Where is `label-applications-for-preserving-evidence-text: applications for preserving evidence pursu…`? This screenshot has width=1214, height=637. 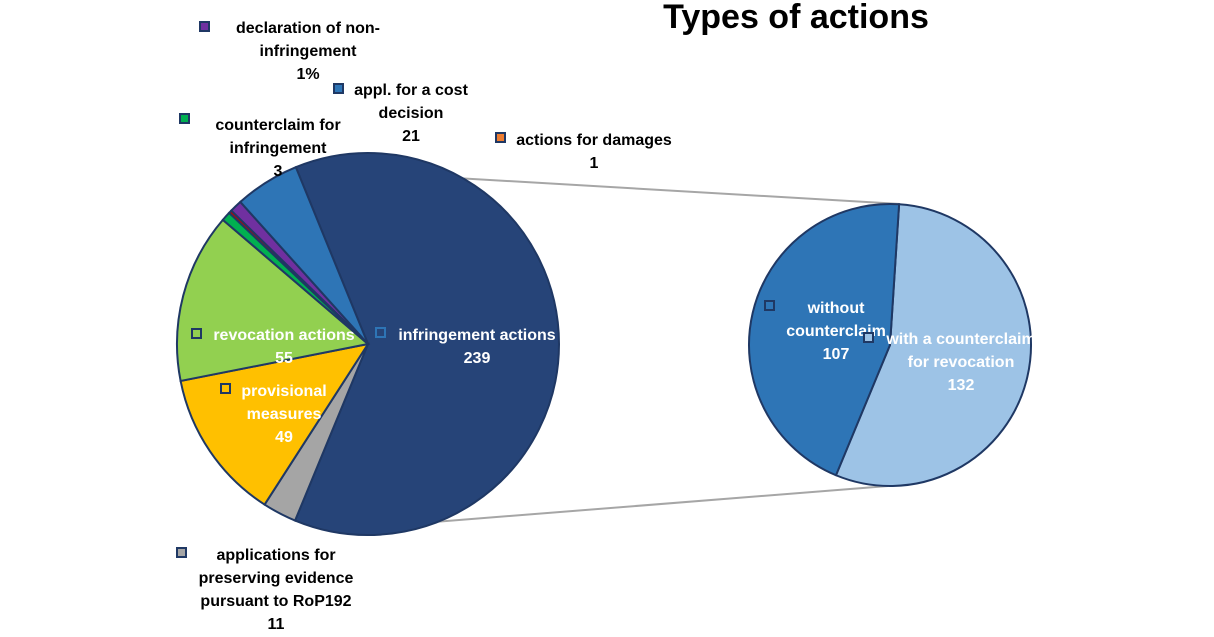 label-applications-for-preserving-evidence-text: applications for preserving evidence pursu… is located at coordinates (276, 590).